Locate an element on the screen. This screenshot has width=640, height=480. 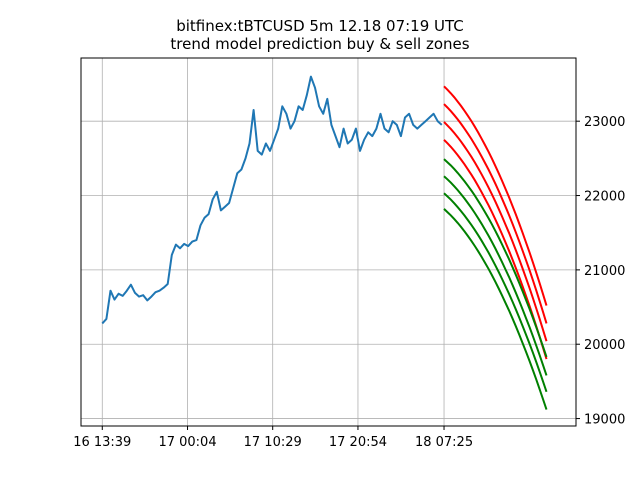
chart-subtitle: trend model prediction buy & sell zones is located at coordinates (320, 44).